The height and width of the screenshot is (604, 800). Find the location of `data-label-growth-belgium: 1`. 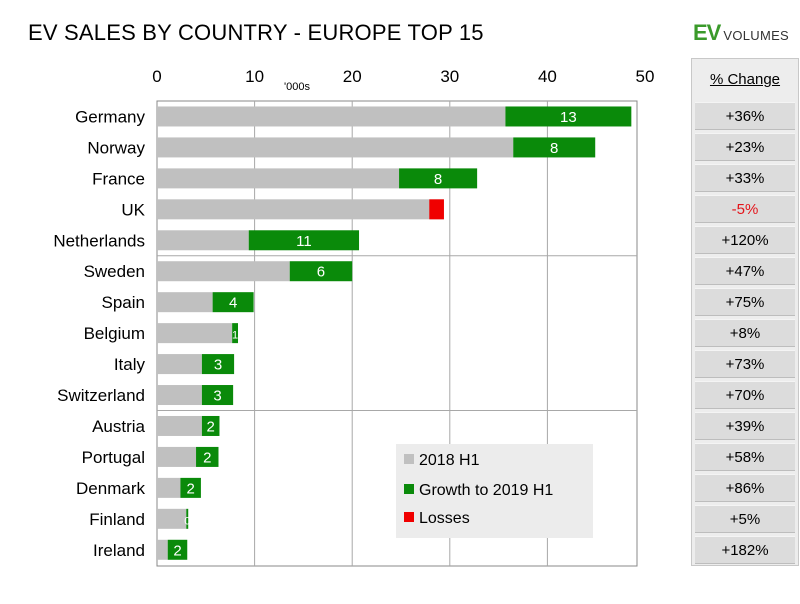

data-label-growth-belgium: 1 is located at coordinates (235, 336).